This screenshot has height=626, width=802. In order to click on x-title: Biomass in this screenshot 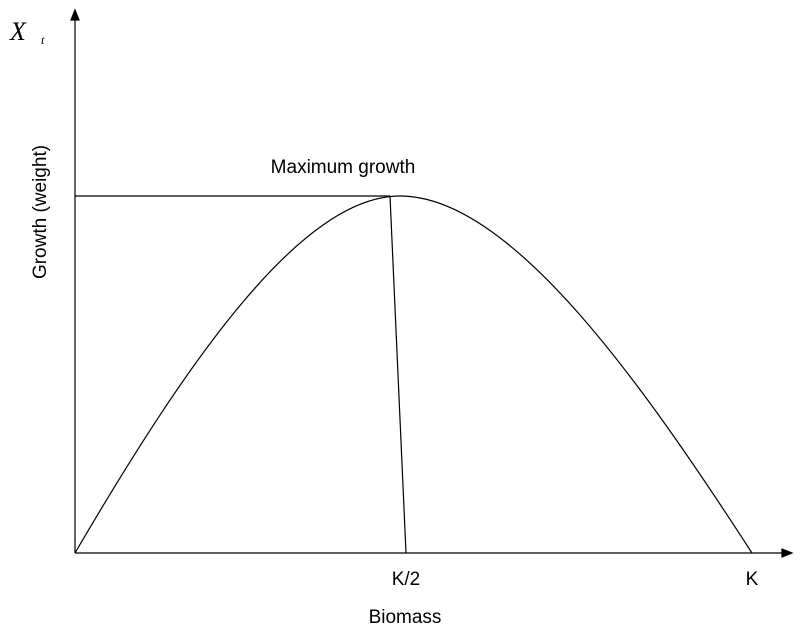, I will do `click(405, 616)`.